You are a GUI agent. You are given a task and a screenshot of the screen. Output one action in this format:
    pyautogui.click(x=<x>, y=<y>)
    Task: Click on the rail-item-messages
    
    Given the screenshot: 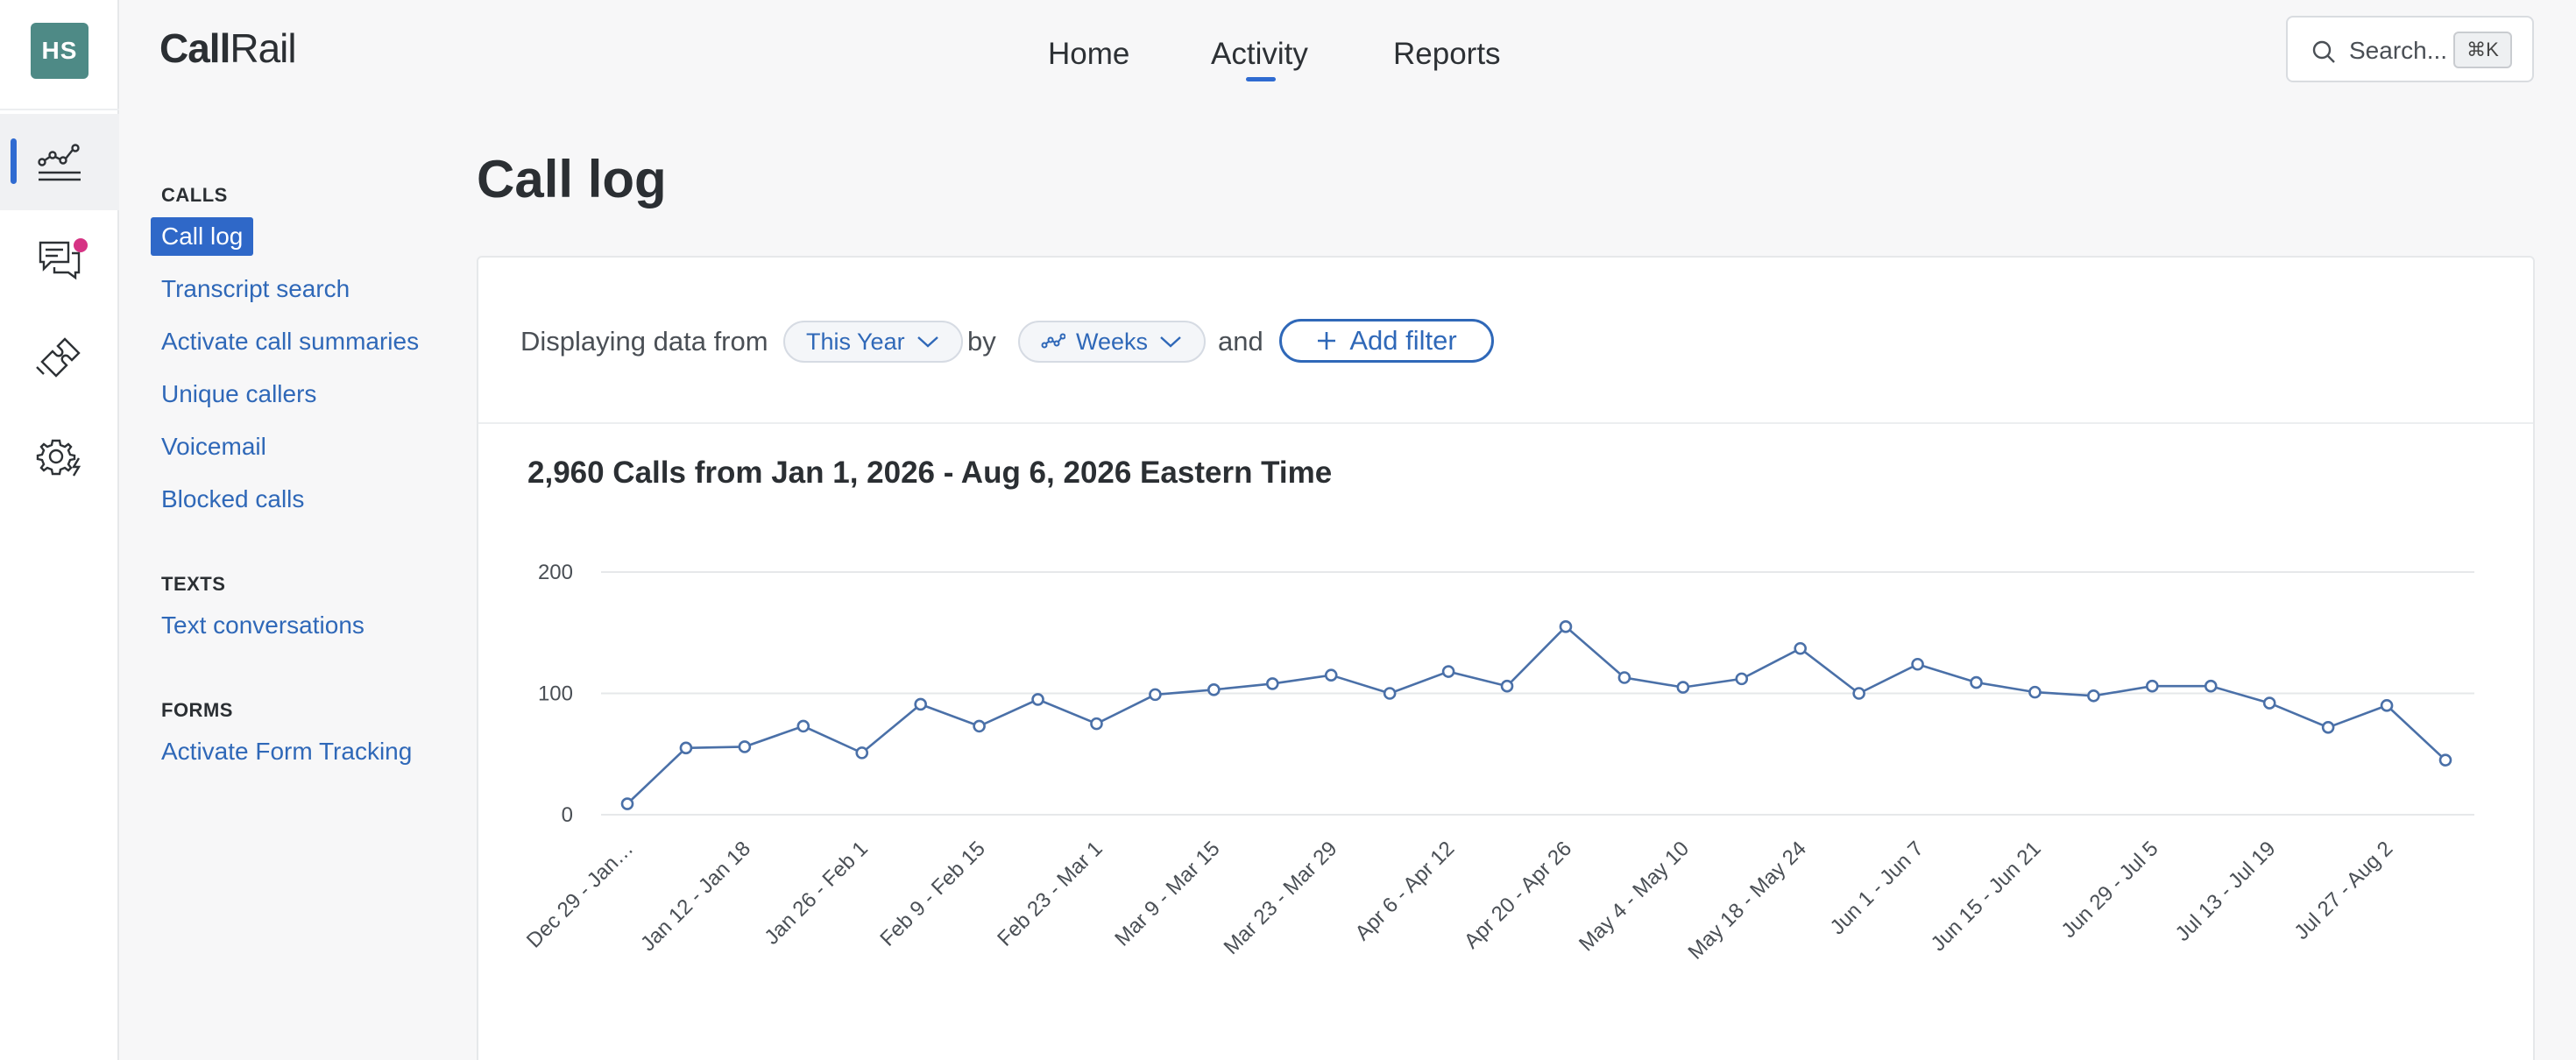 What is the action you would take?
    pyautogui.click(x=59, y=260)
    